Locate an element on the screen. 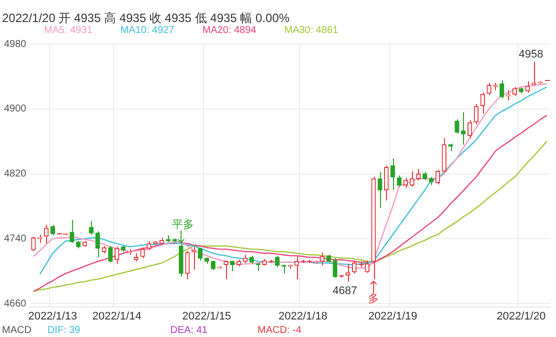 The image size is (556, 337). text: MA20: 4894 is located at coordinates (229, 30).